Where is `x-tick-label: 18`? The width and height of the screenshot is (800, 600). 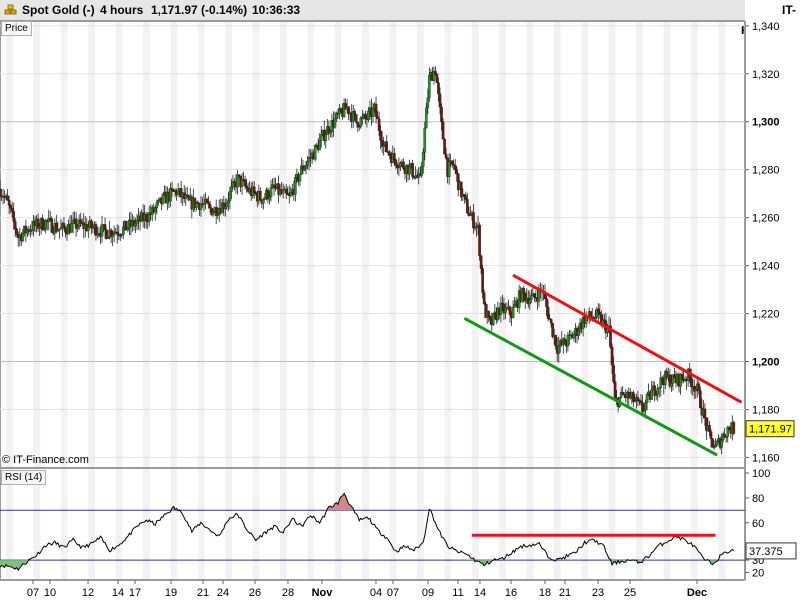
x-tick-label: 18 is located at coordinates (545, 593).